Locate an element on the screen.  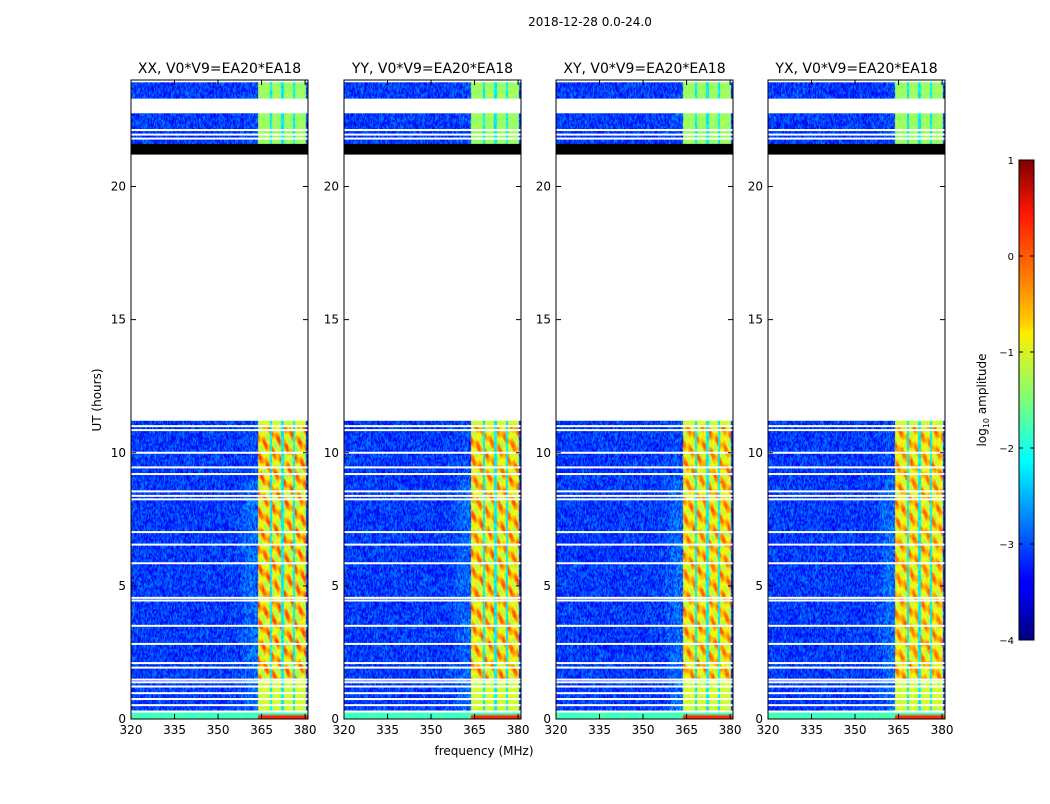
y-tick-label: 0 is located at coordinates (335, 719).